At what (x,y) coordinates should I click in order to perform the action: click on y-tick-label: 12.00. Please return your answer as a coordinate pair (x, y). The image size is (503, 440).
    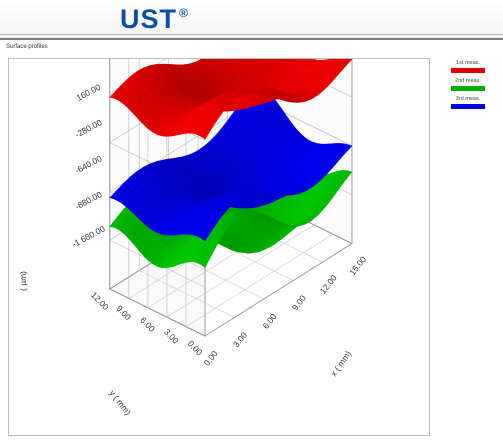
    Looking at the image, I should click on (100, 301).